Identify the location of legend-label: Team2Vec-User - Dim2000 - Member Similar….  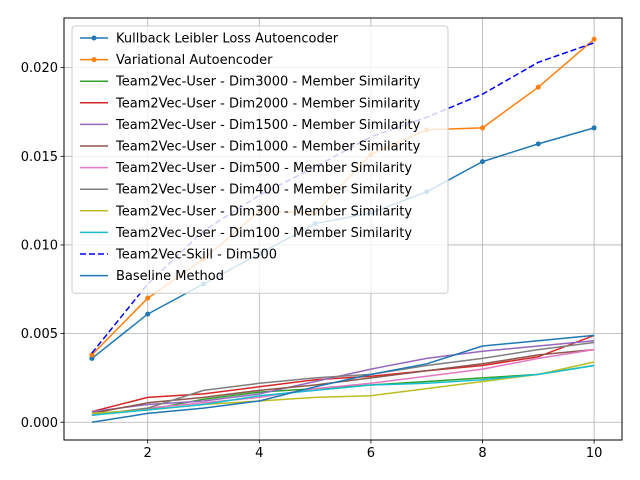
(268, 103).